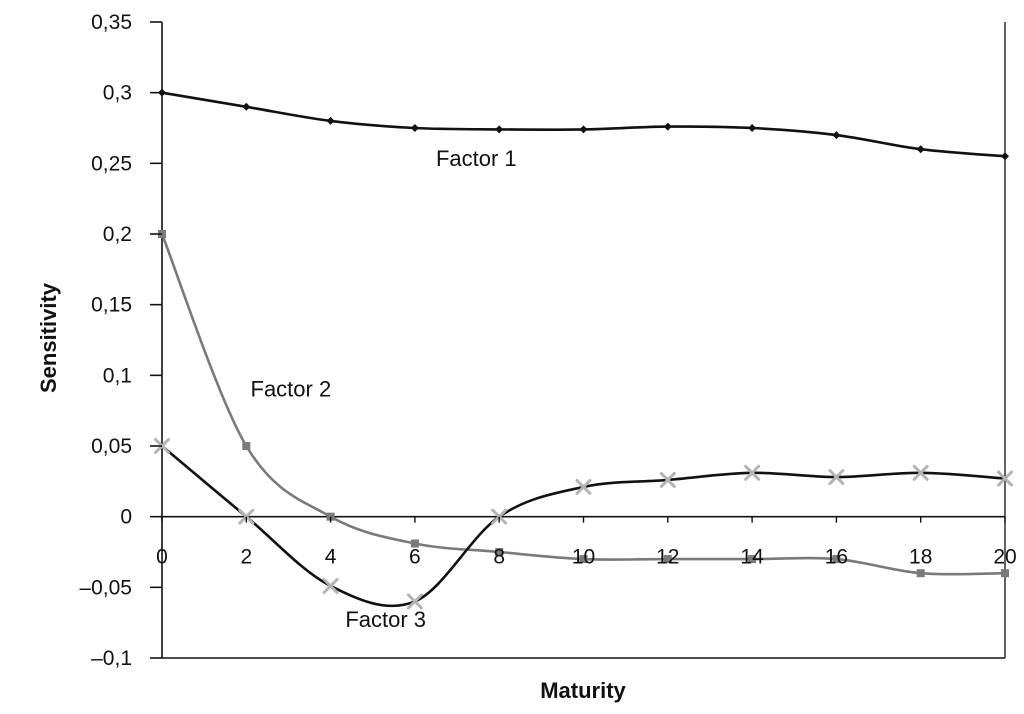  What do you see at coordinates (920, 557) in the screenshot?
I see `x-tick-label: 18` at bounding box center [920, 557].